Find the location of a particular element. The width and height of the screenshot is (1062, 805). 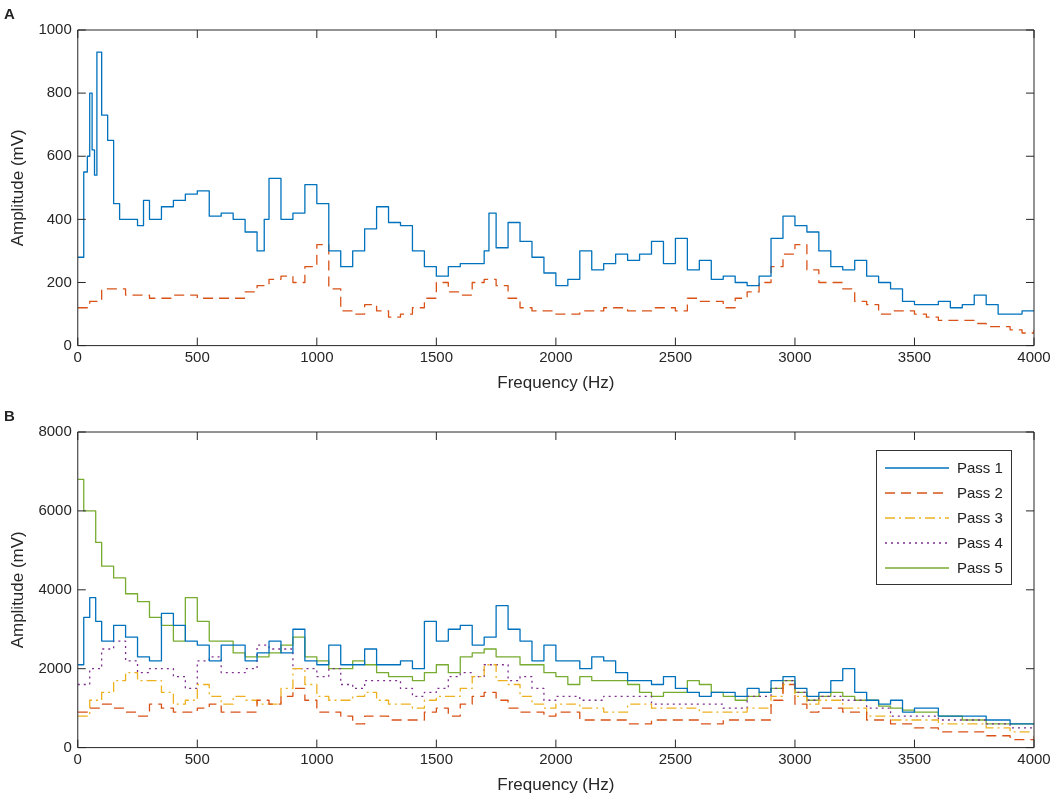

legend-label: Pass 1 is located at coordinates (980, 467).